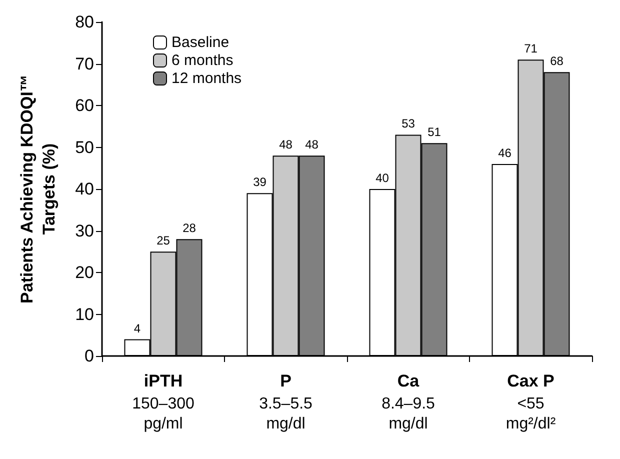 This screenshot has width=620, height=459. Describe the element at coordinates (163, 402) in the screenshot. I see `x-tick-label: iPTH 150–300 pg/ml` at that location.